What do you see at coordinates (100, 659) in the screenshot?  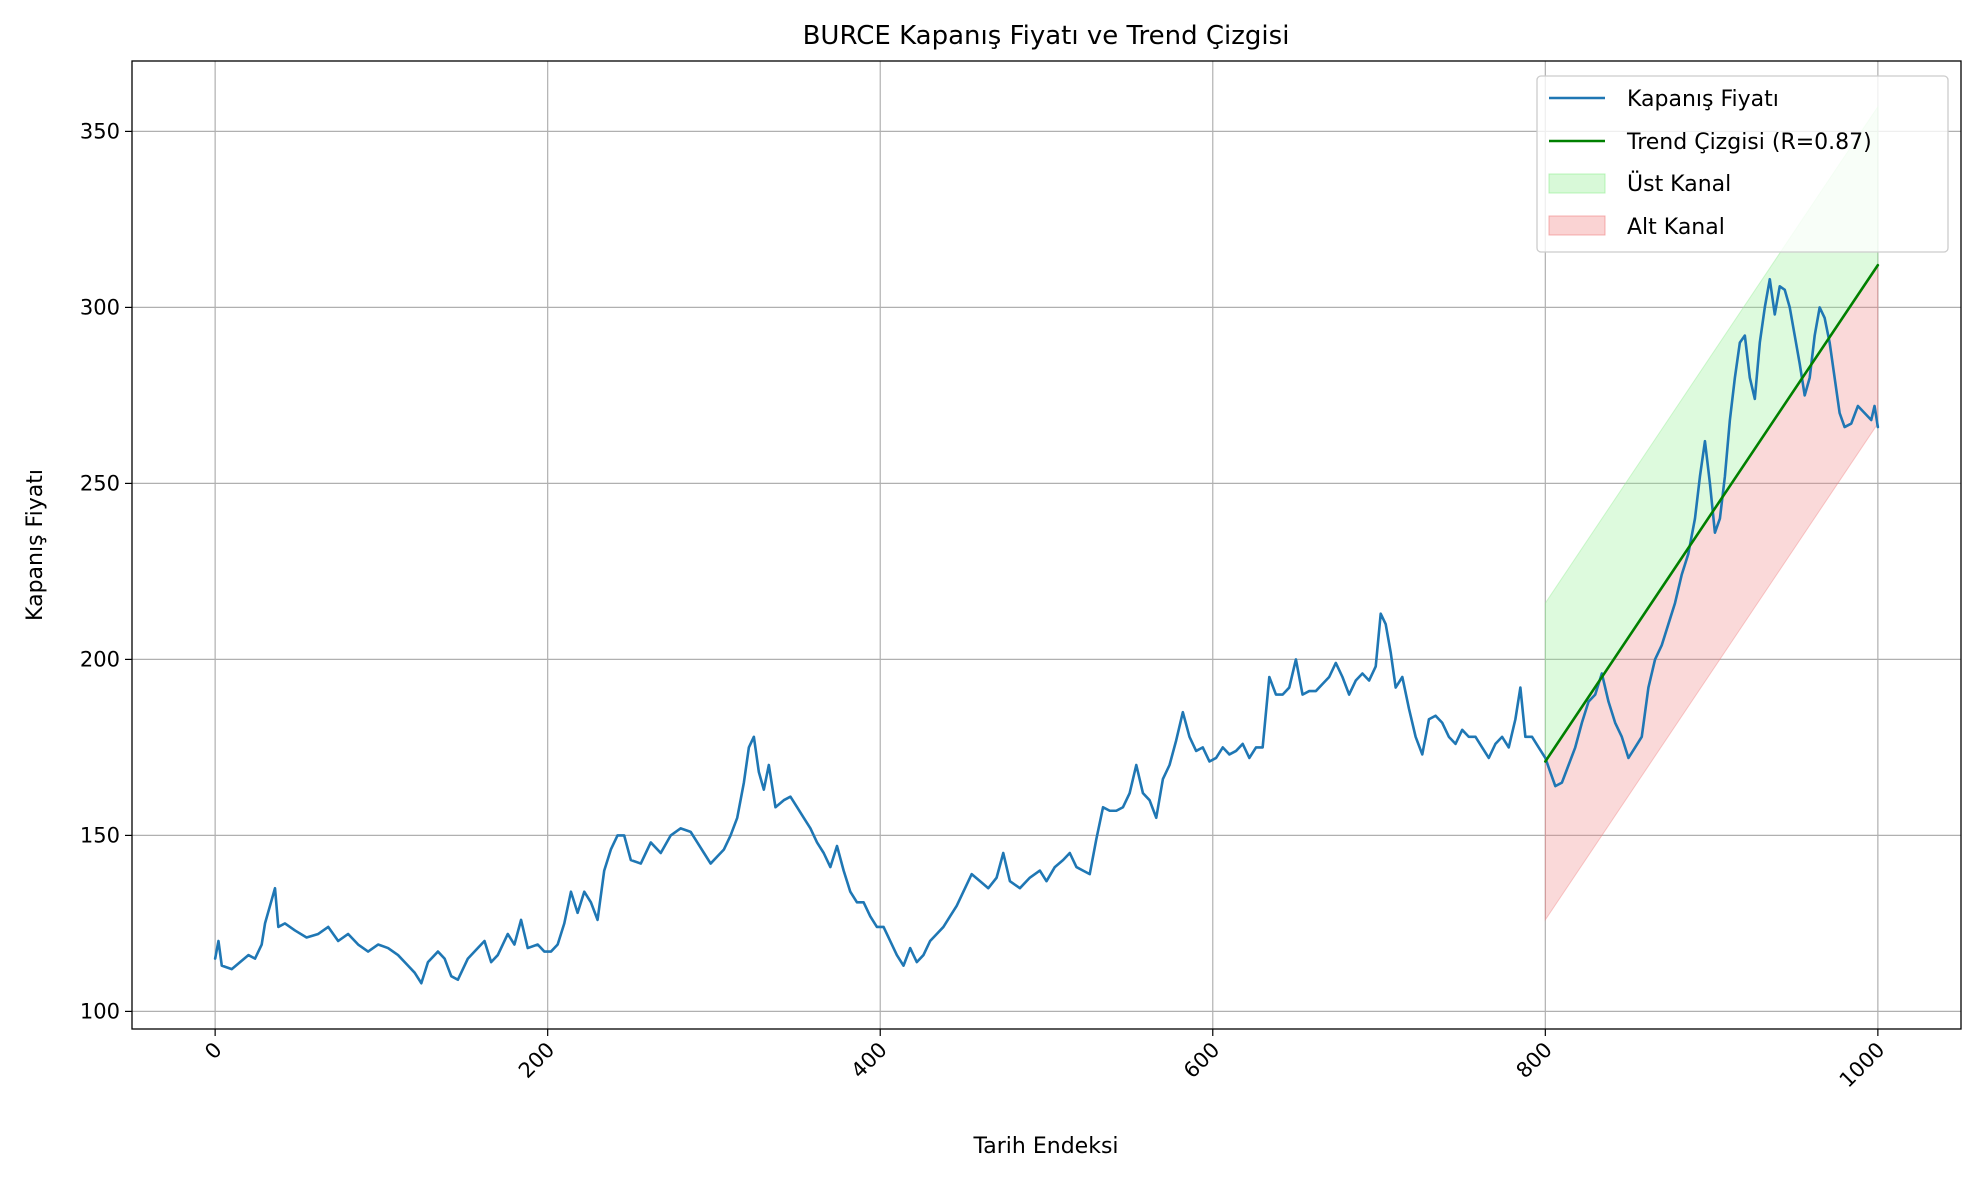 I see `y-tick-label: 200` at bounding box center [100, 659].